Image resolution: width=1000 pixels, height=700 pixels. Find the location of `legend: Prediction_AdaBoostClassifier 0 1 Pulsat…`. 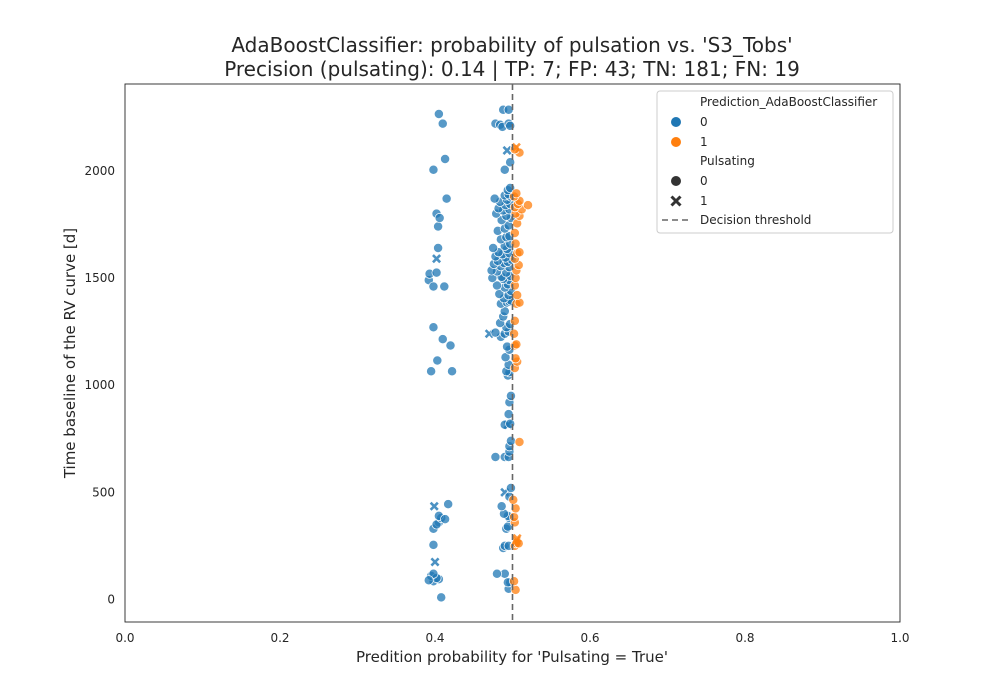

legend: Prediction_AdaBoostClassifier 0 1 Pulsat… is located at coordinates (775, 162).